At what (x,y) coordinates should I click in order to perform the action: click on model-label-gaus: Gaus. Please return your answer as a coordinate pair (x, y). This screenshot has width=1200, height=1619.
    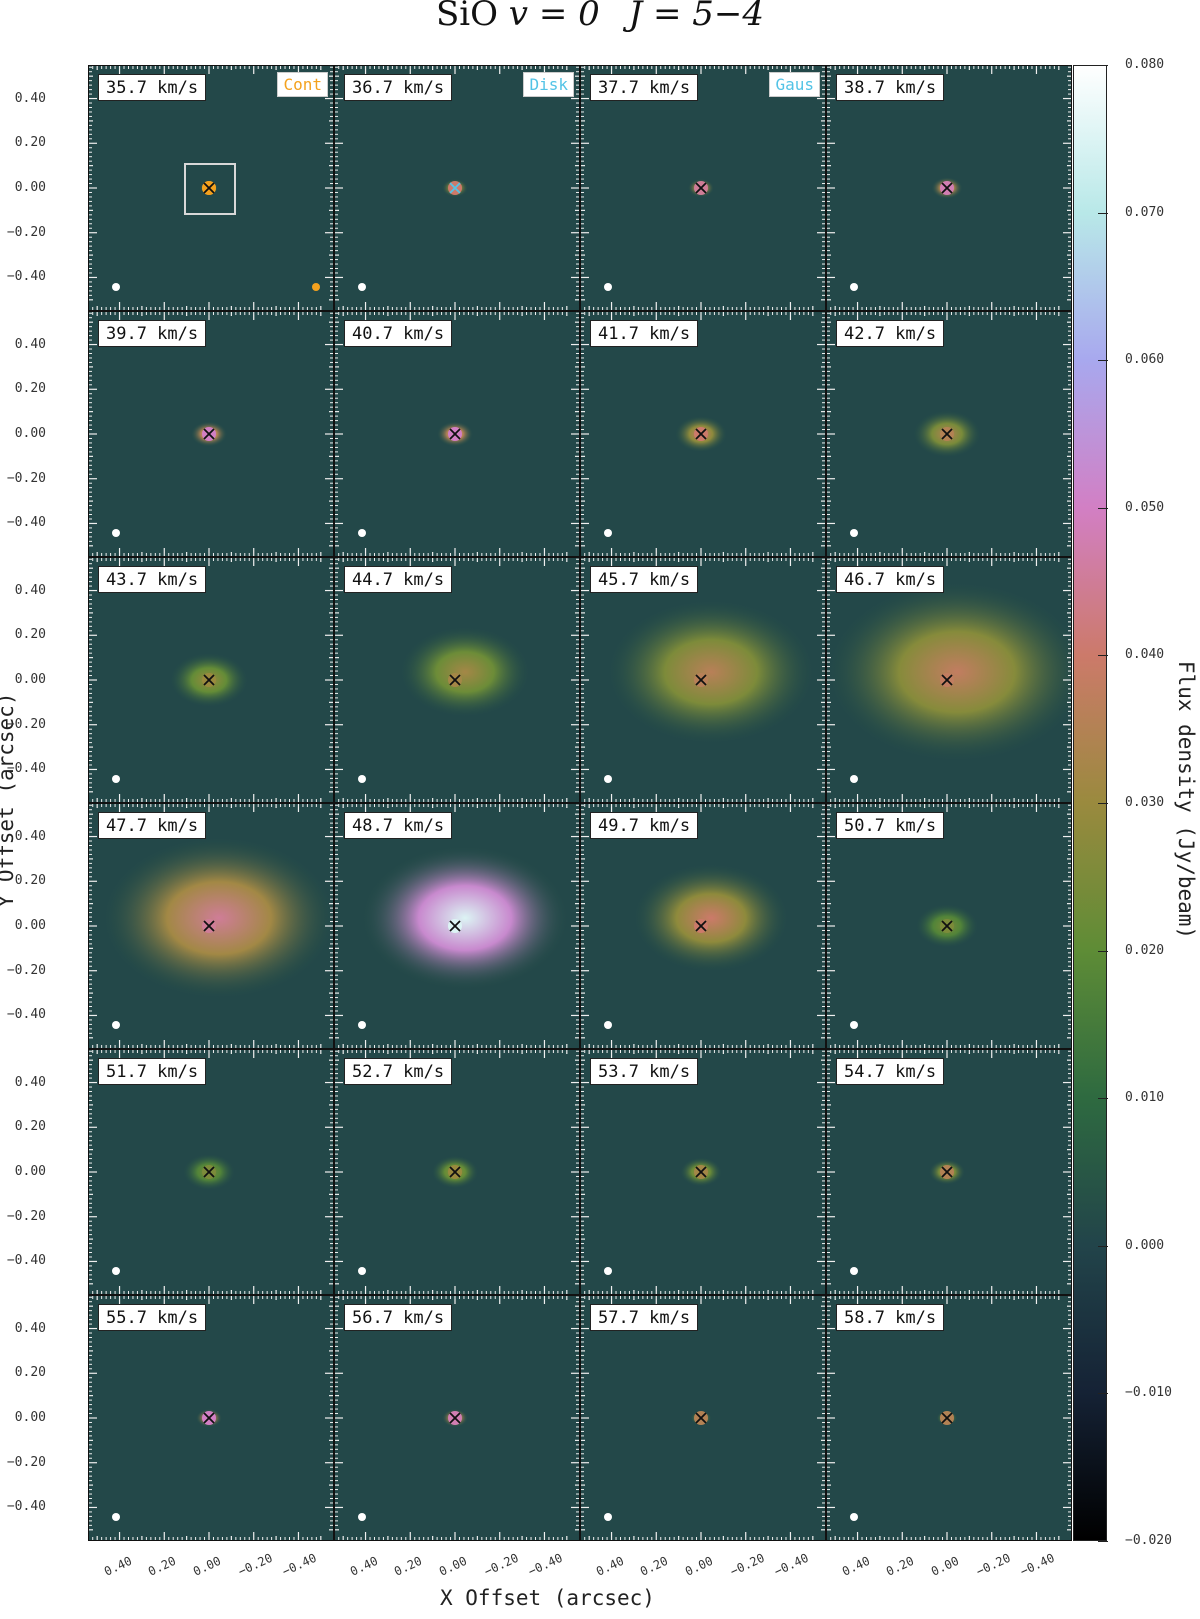
    Looking at the image, I should click on (794, 84).